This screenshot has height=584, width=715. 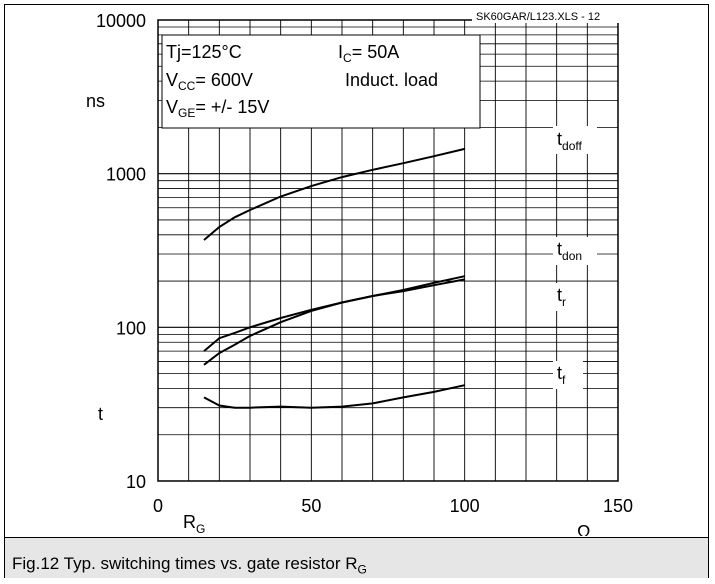 I want to click on series-line-t-f, so click(x=334, y=396).